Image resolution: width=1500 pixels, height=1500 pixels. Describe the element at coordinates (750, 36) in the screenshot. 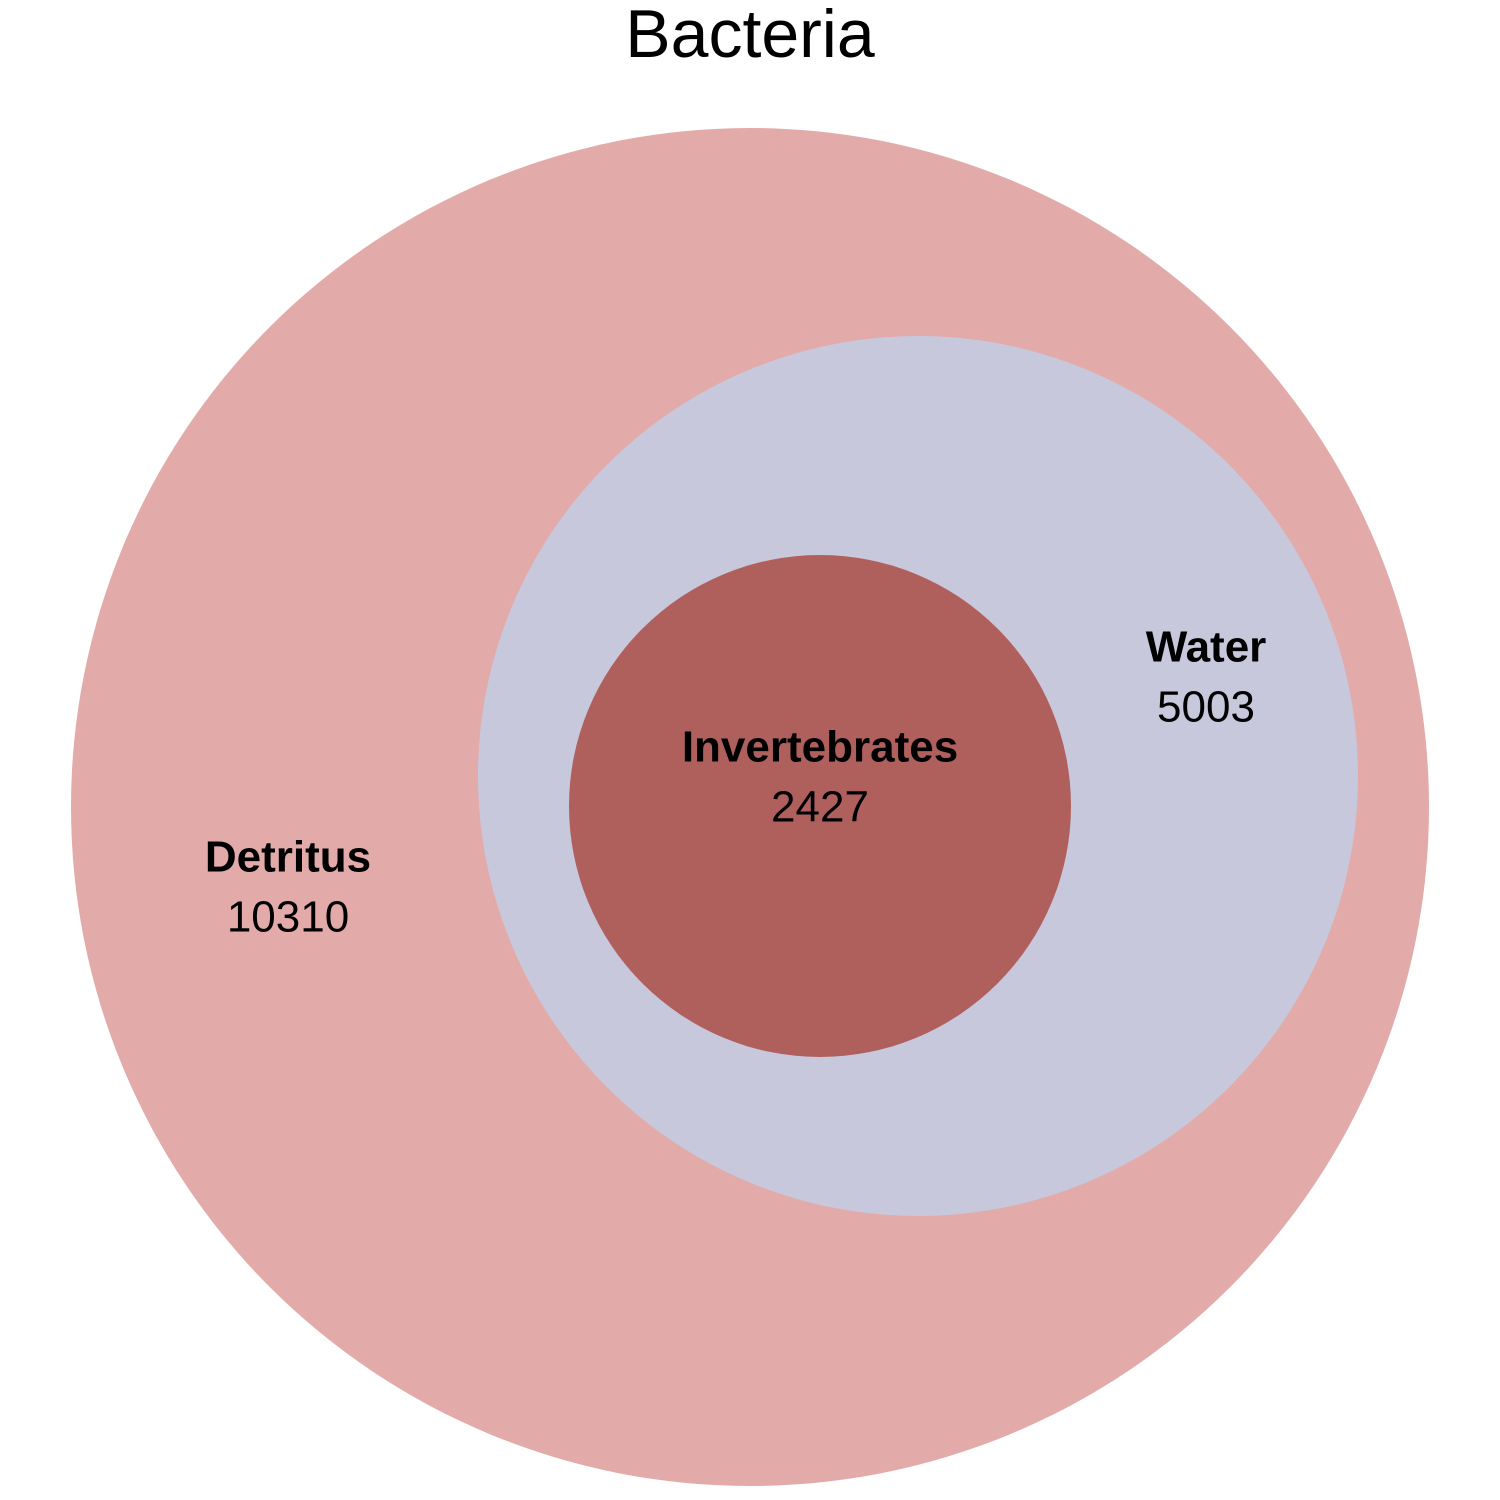

I see `chart-title: Bacteria` at that location.